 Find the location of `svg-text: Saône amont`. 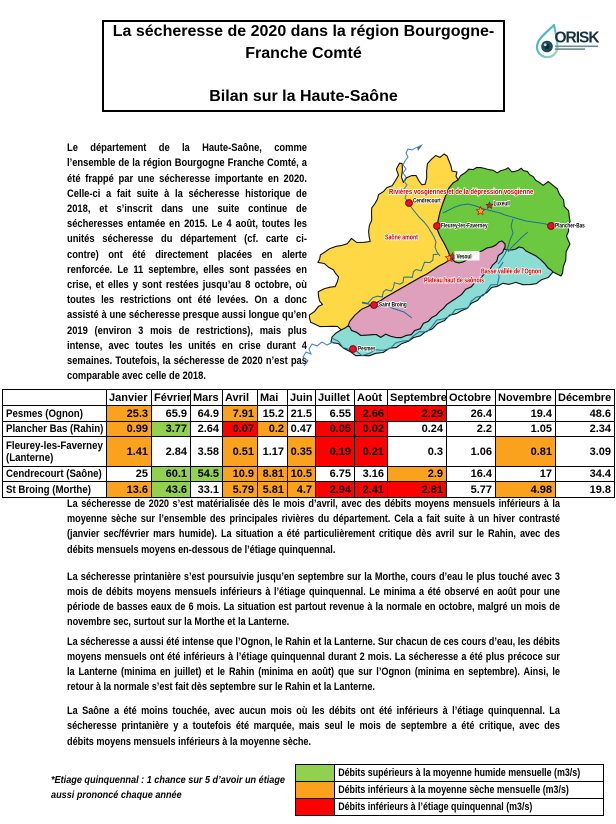

svg-text: Saône amont is located at coordinates (401, 238).